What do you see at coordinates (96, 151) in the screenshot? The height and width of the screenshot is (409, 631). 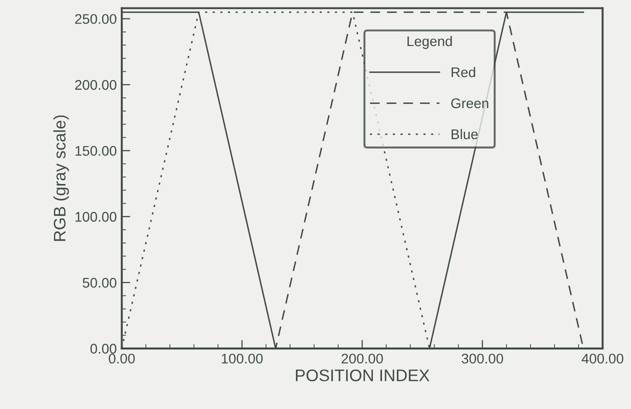 I see `y-tick-label: 150.00` at bounding box center [96, 151].